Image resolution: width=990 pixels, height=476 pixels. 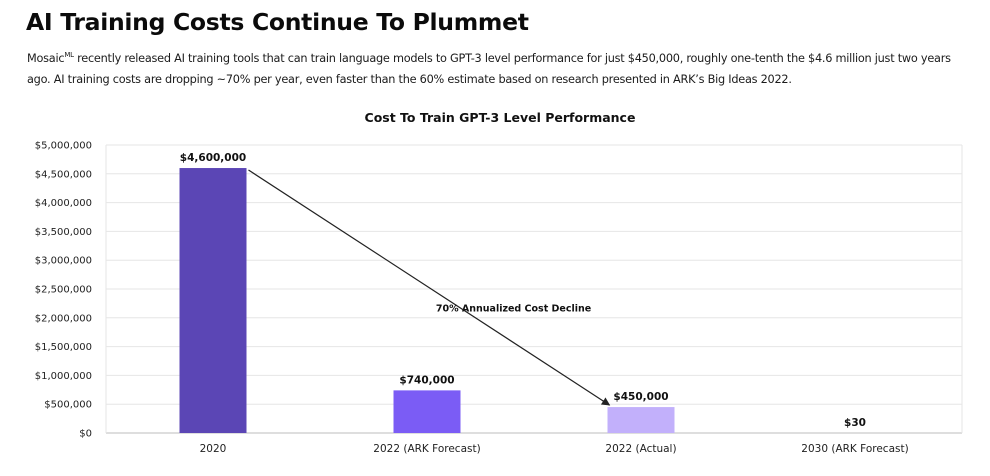 What do you see at coordinates (63, 318) in the screenshot?
I see `y-tick-label: $2,000,000` at bounding box center [63, 318].